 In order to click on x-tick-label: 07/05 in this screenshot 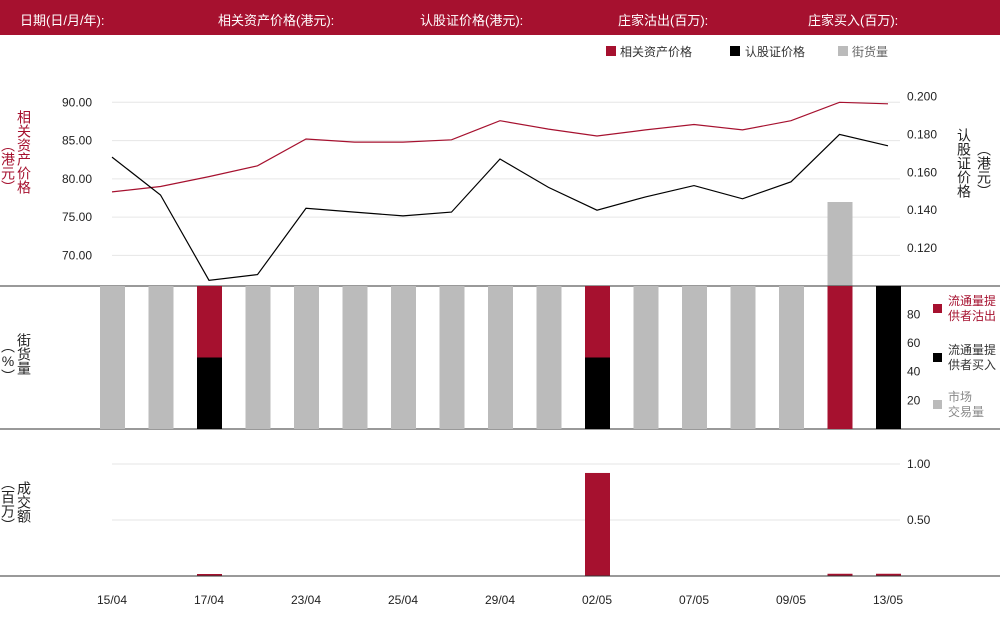, I will do `click(694, 600)`.